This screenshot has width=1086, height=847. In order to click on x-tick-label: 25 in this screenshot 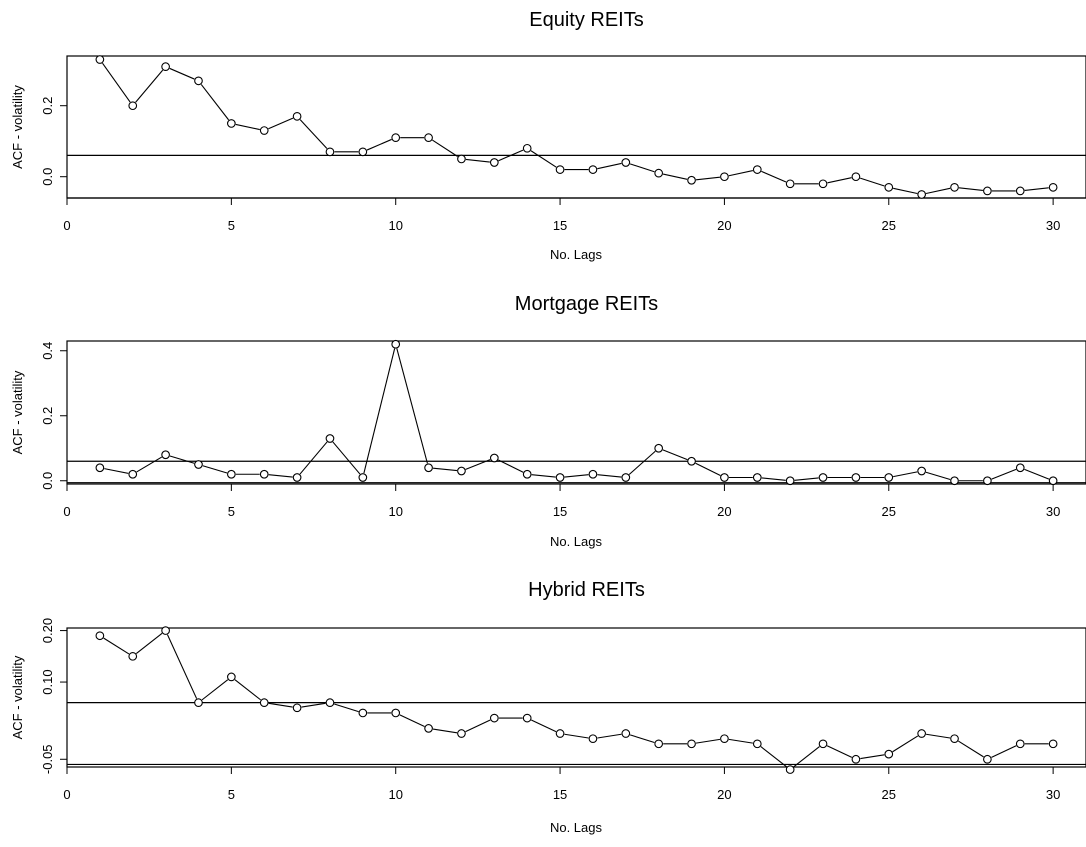, I will do `click(889, 225)`.